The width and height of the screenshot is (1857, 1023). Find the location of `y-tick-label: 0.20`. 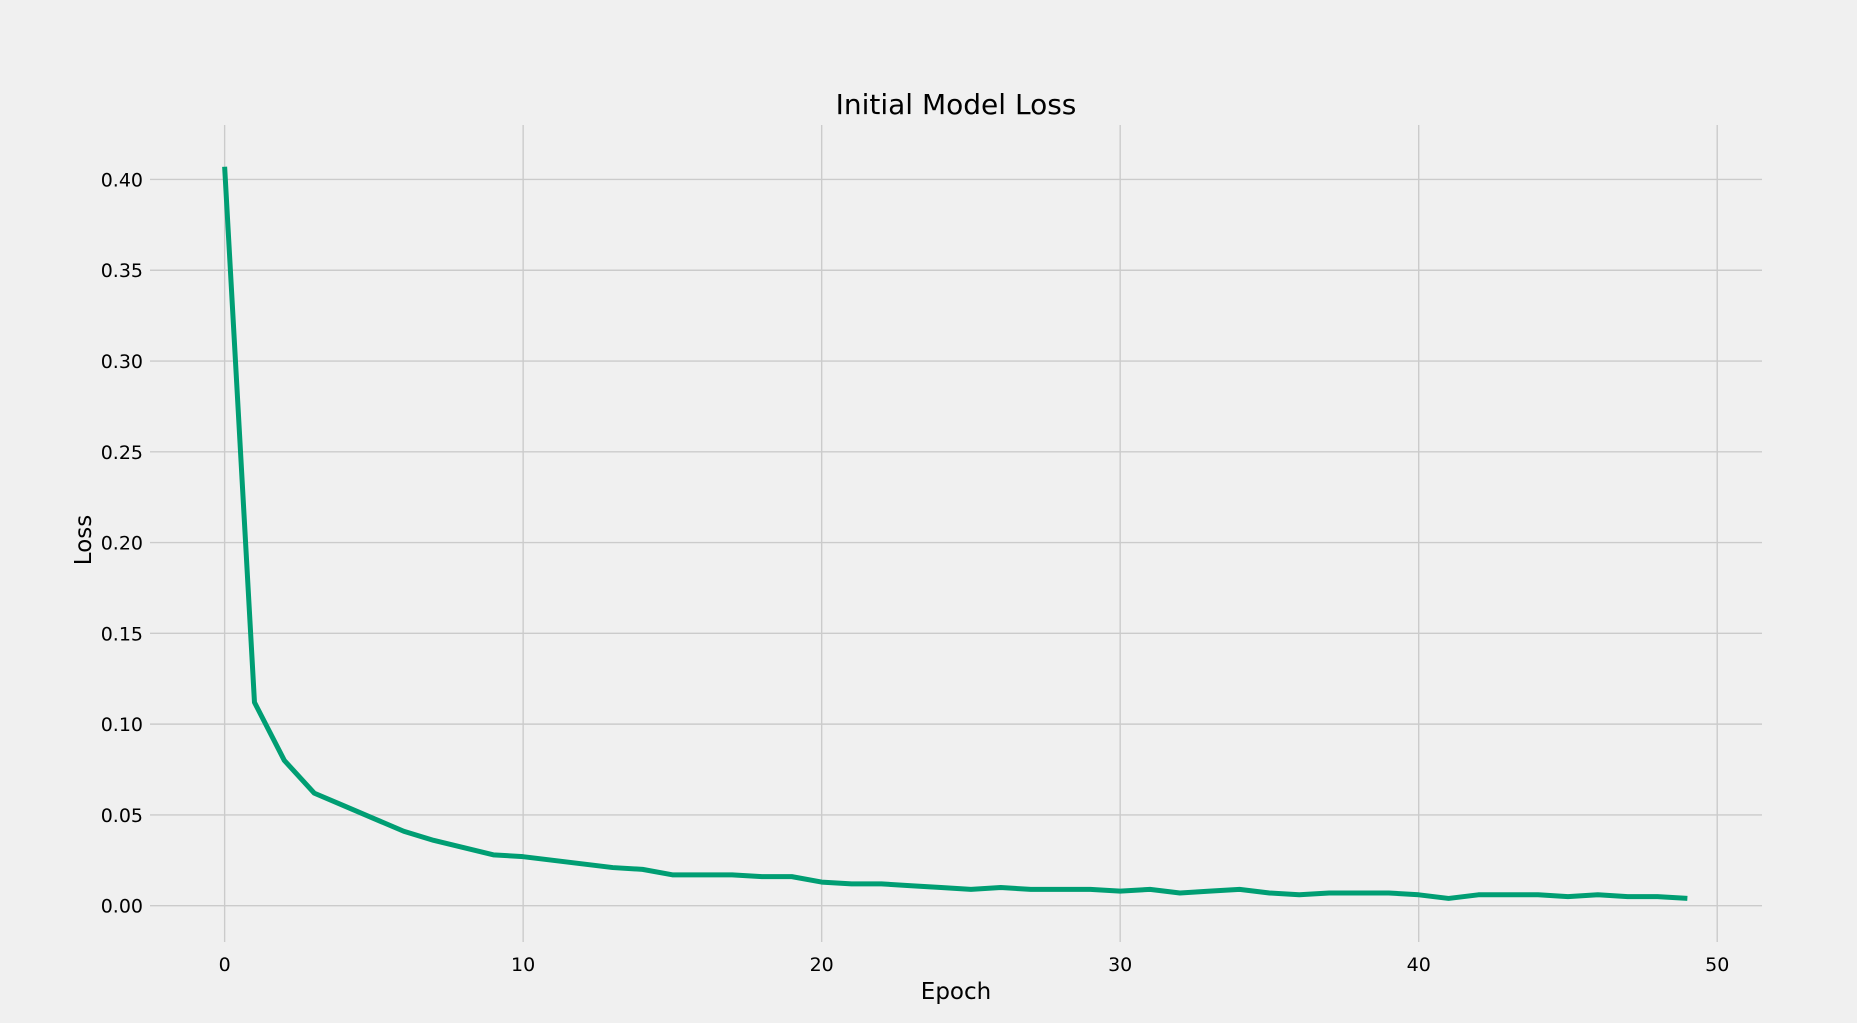

y-tick-label: 0.20 is located at coordinates (122, 544).